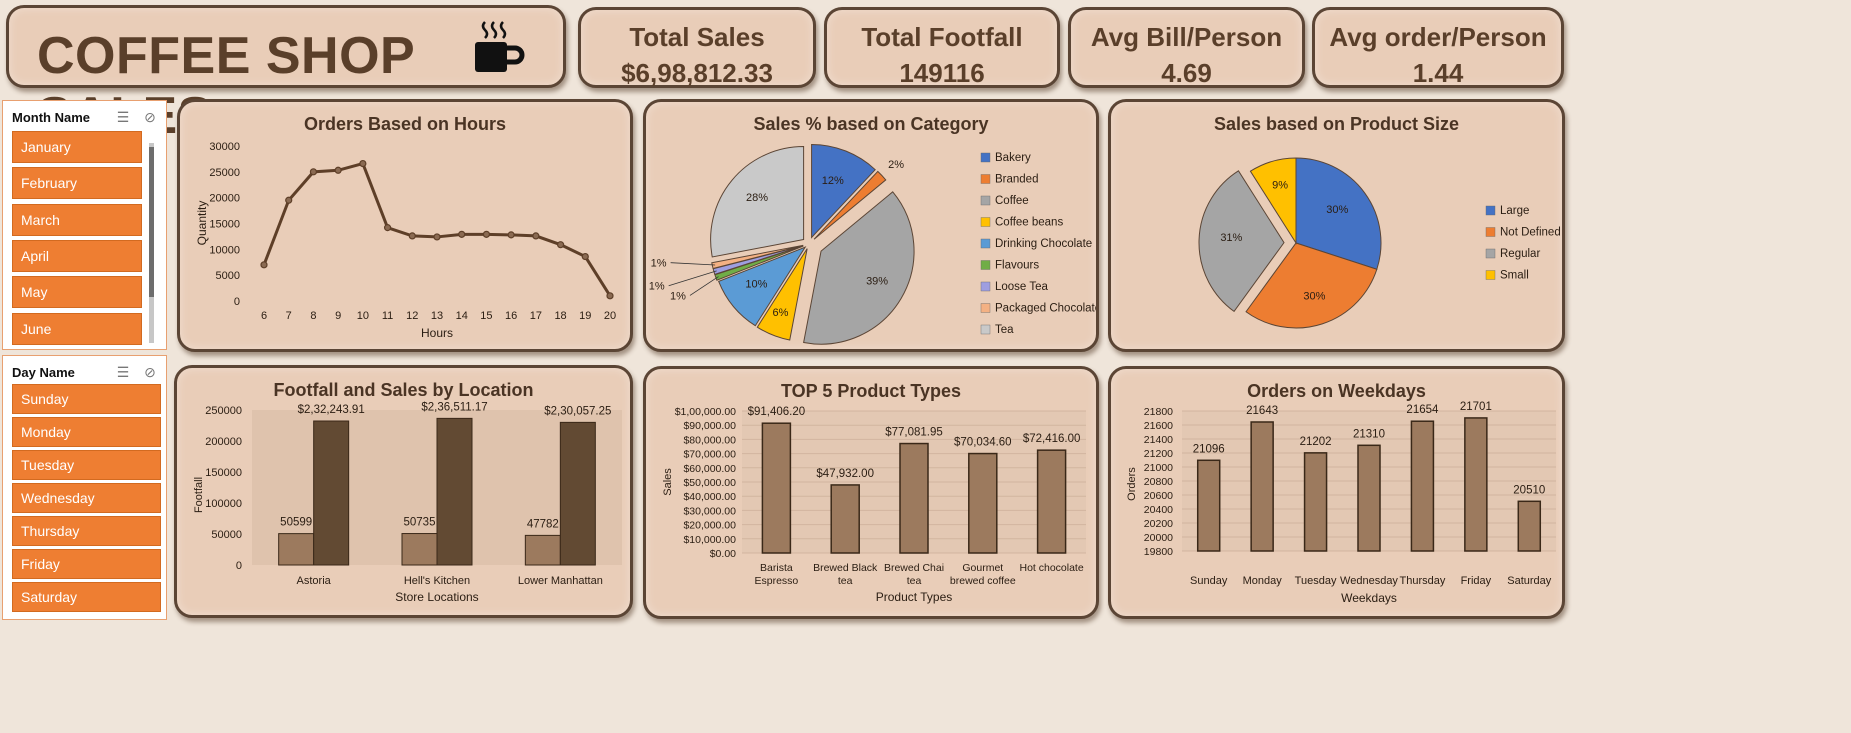 This screenshot has width=1851, height=733. What do you see at coordinates (86, 399) in the screenshot?
I see `day-item-0: Sunday` at bounding box center [86, 399].